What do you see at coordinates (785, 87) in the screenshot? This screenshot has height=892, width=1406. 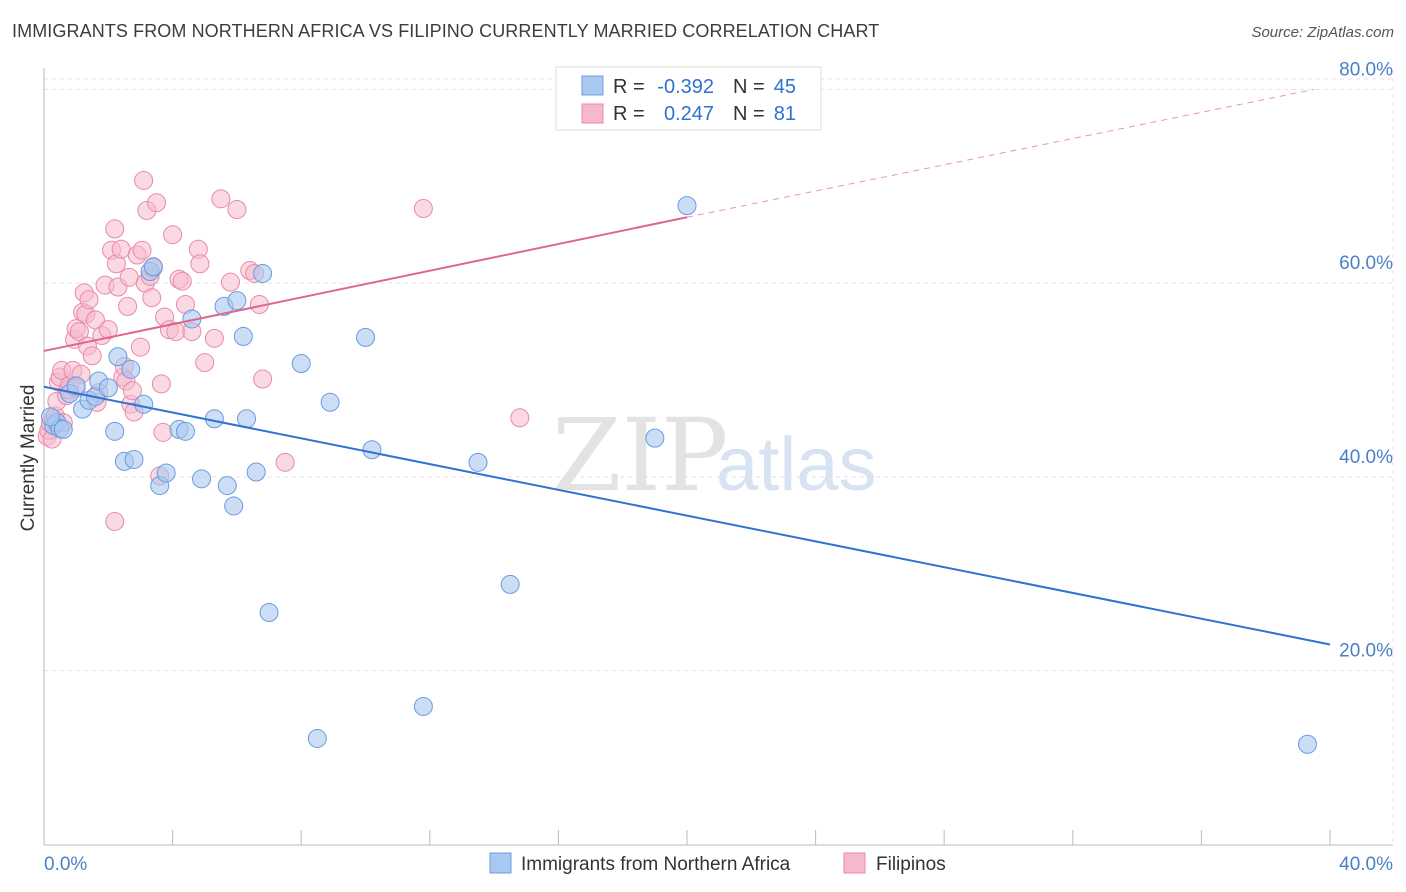 I see `stats-n-value-blue: 45` at bounding box center [785, 87].